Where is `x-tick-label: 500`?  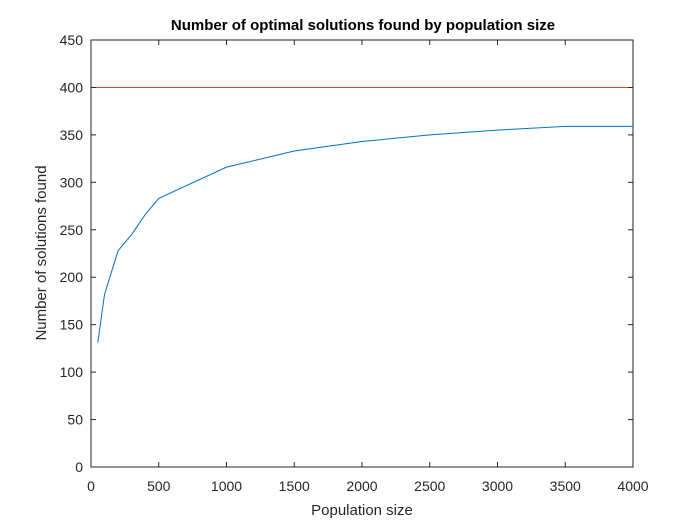 x-tick-label: 500 is located at coordinates (159, 486).